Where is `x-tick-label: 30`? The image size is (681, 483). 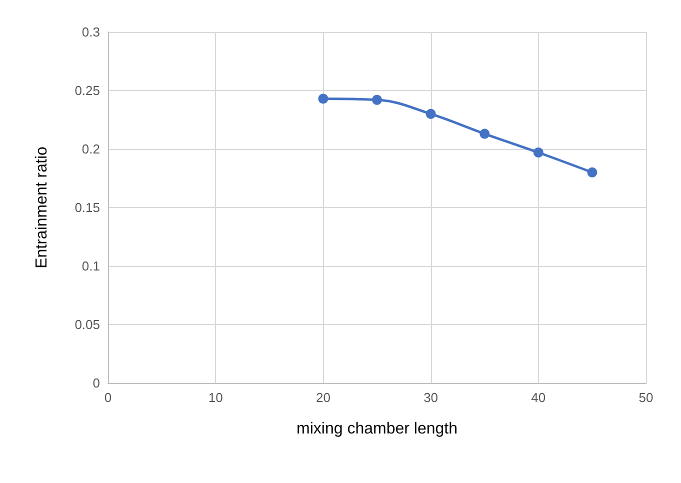
x-tick-label: 30 is located at coordinates (431, 397).